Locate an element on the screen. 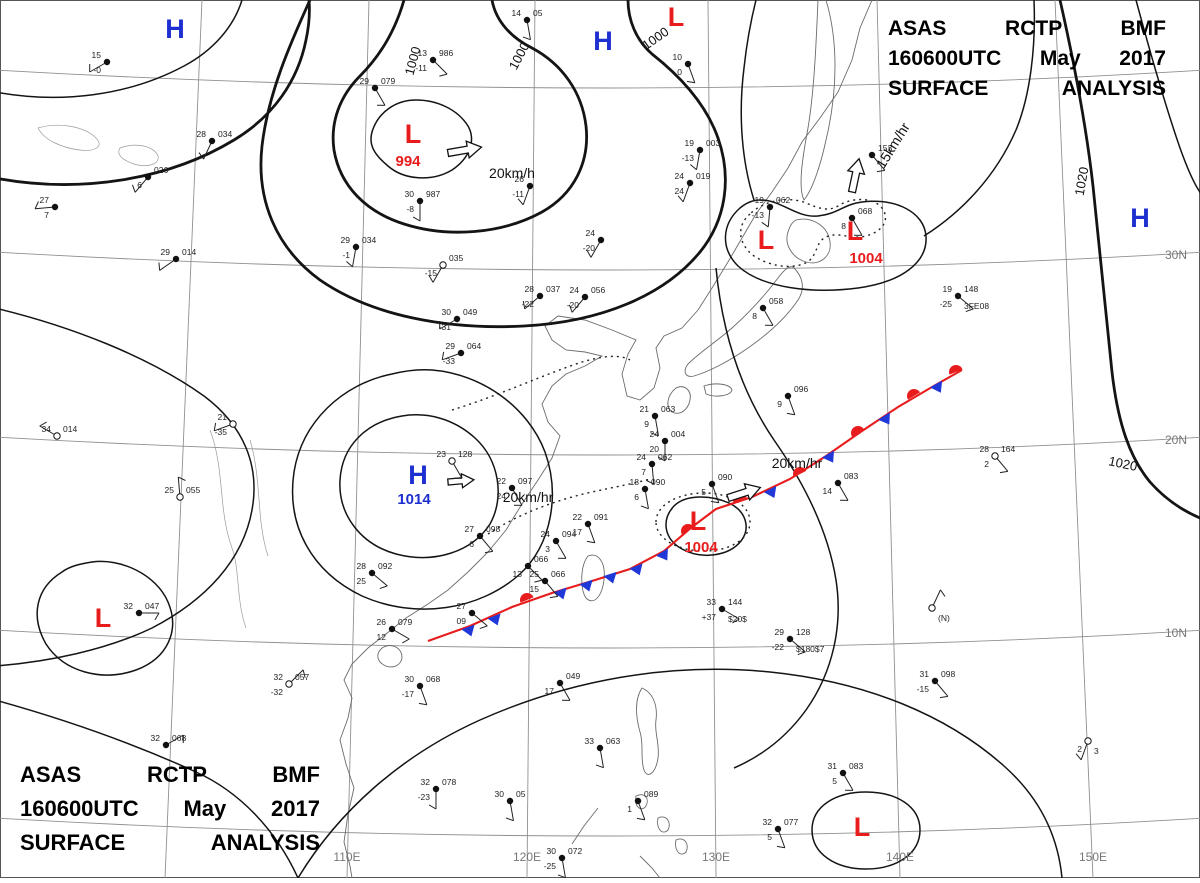 The image size is (1200, 883). chart-datetime: 160600UTC May 2017 is located at coordinates (1027, 59).